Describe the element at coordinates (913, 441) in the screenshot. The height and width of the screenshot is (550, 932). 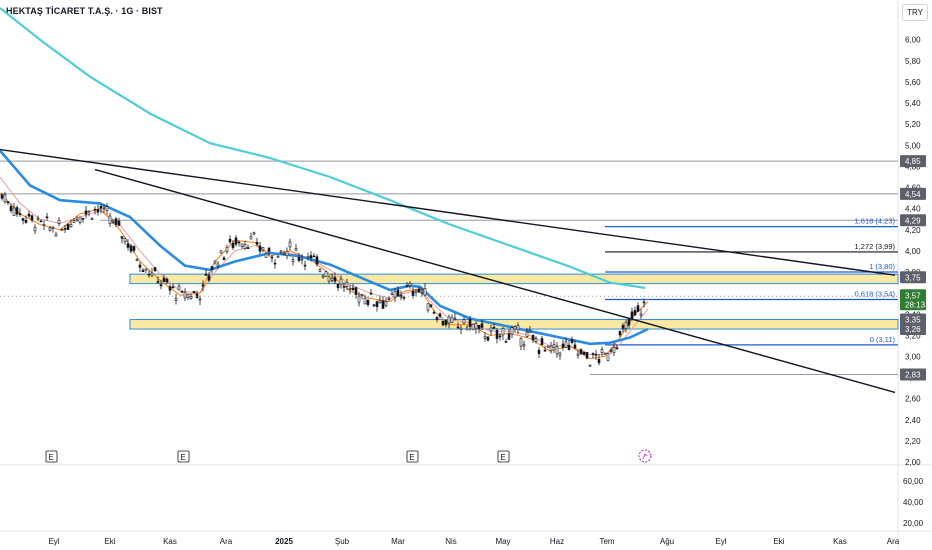
I see `y-tick-label: 2,20` at that location.